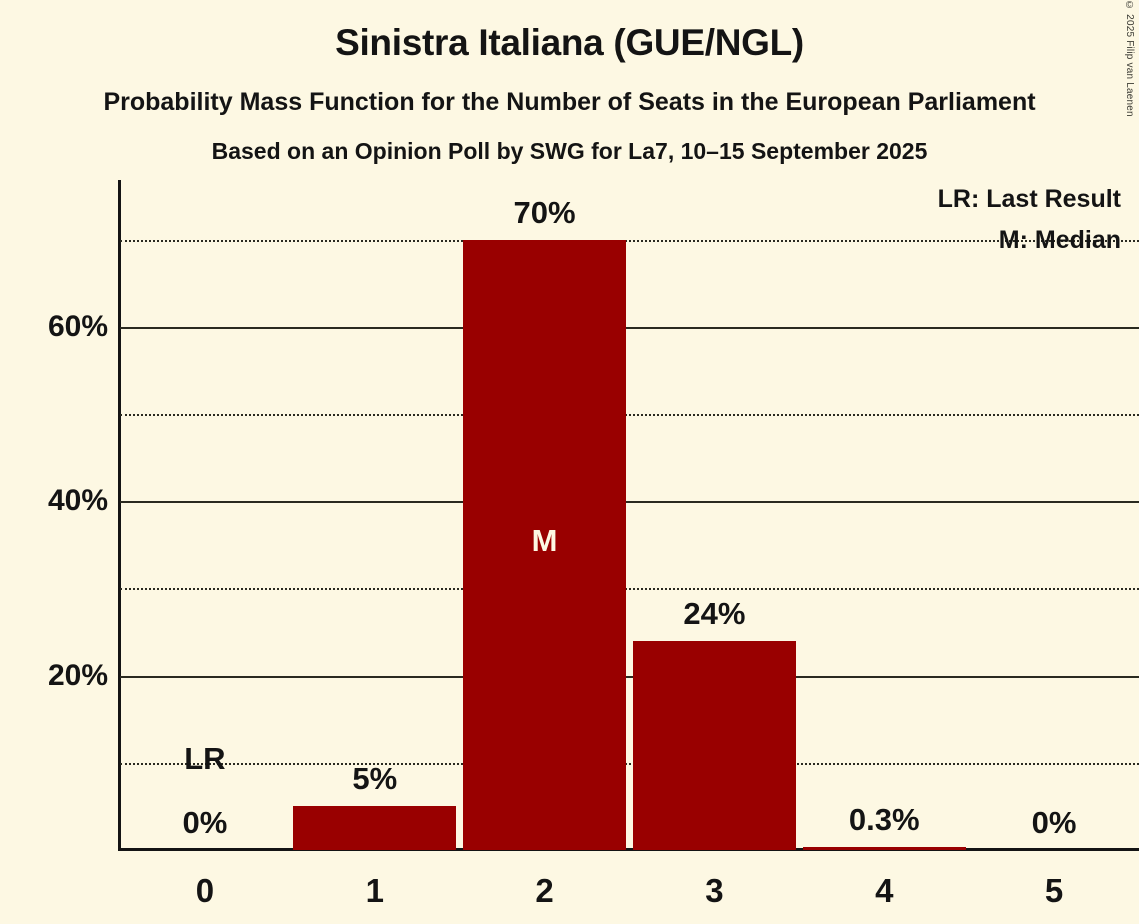 Image resolution: width=1139 pixels, height=924 pixels. I want to click on page-title: Sinistra Italiana (GUE/NGL), so click(569, 42).